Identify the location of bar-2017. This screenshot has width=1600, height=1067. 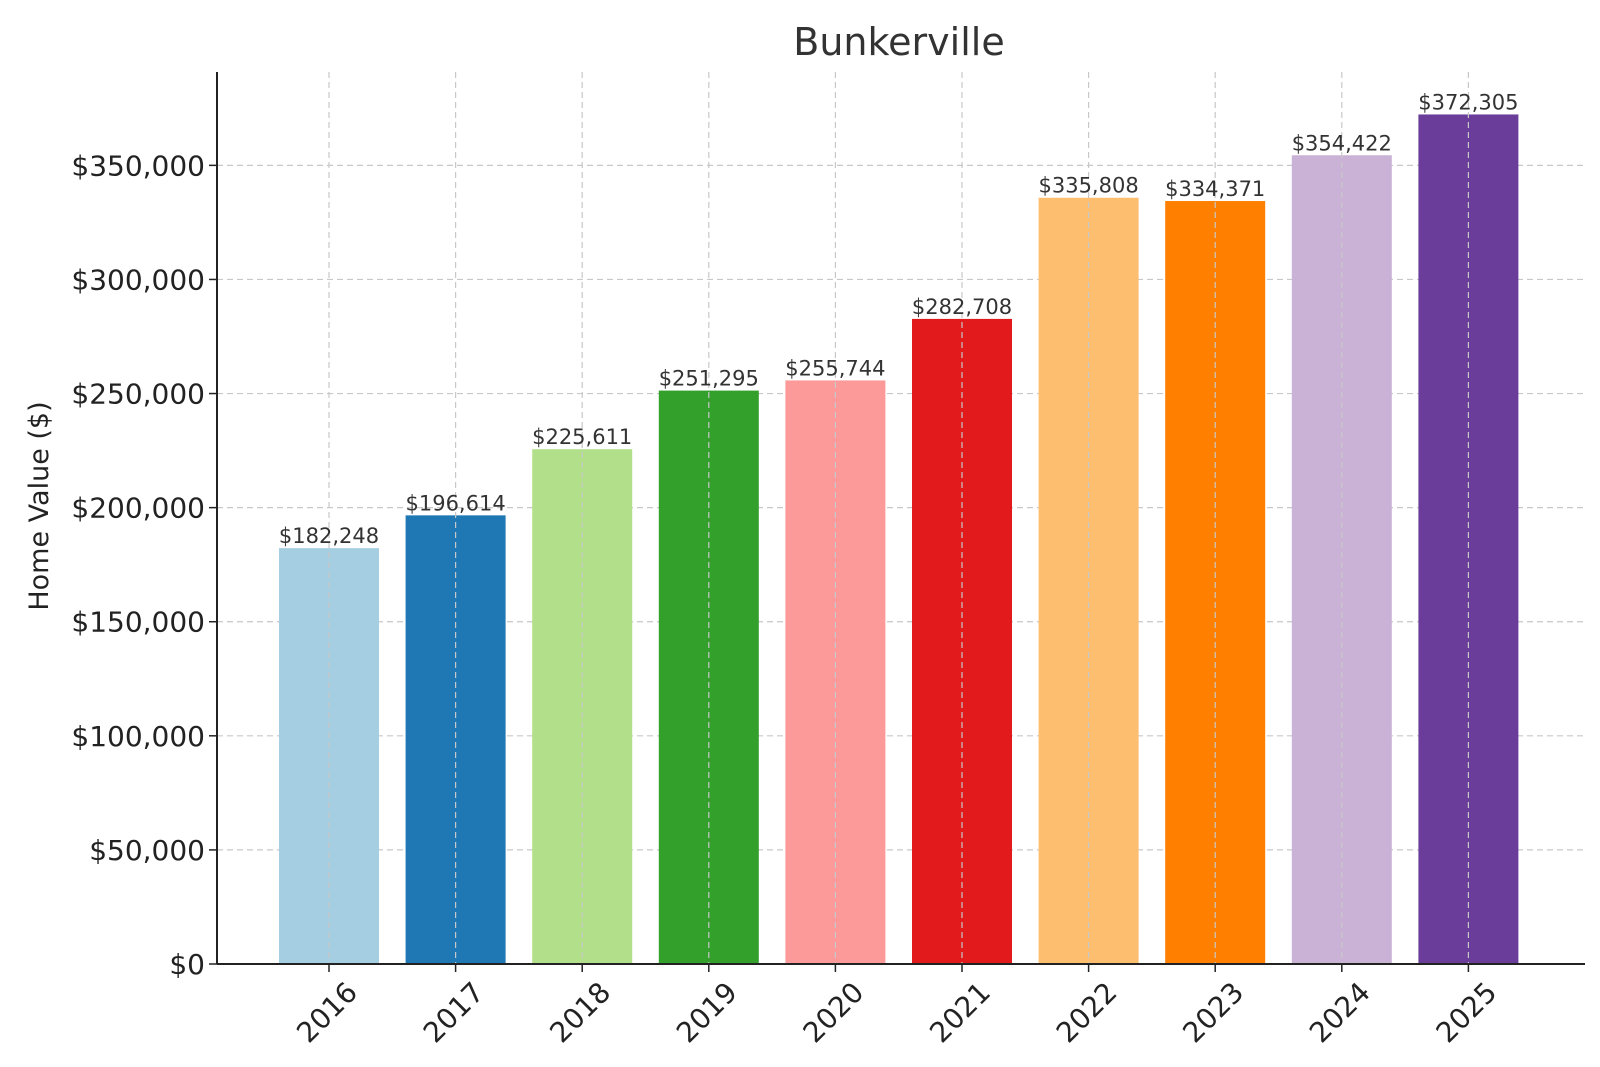
(455, 739).